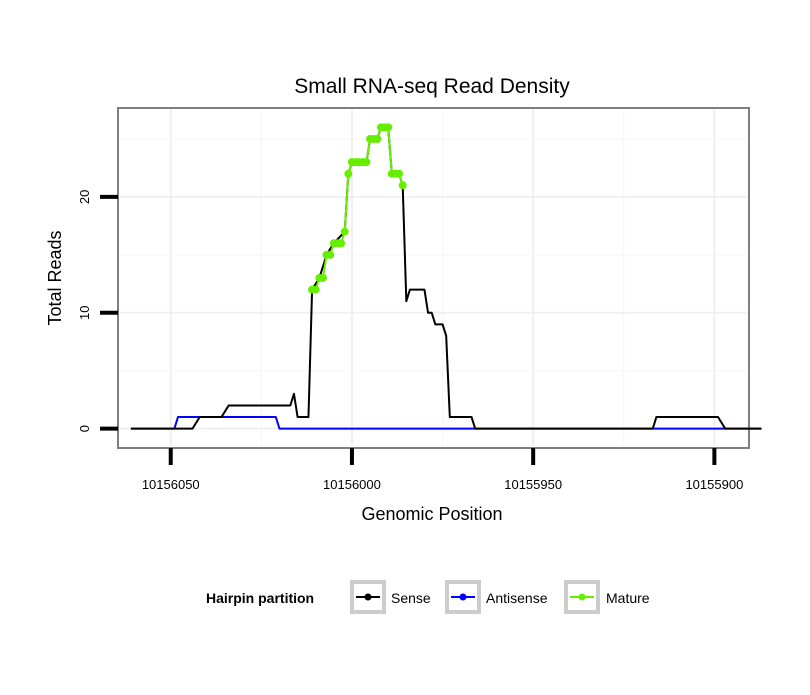 The image size is (810, 695). I want to click on legend-item-antisense: Antisense, so click(496, 597).